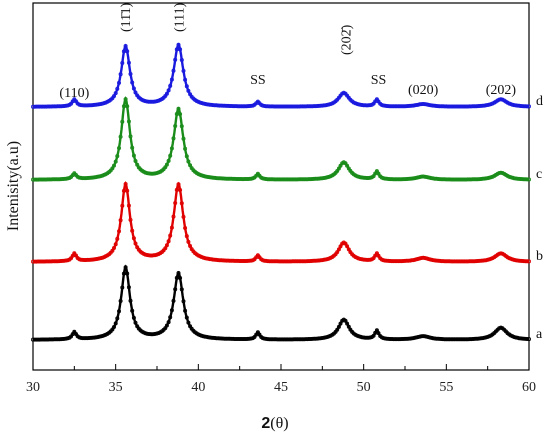 The width and height of the screenshot is (550, 441). I want to click on x-axis-ticks: 30 35 40 45 50 55 60, so click(281, 379).